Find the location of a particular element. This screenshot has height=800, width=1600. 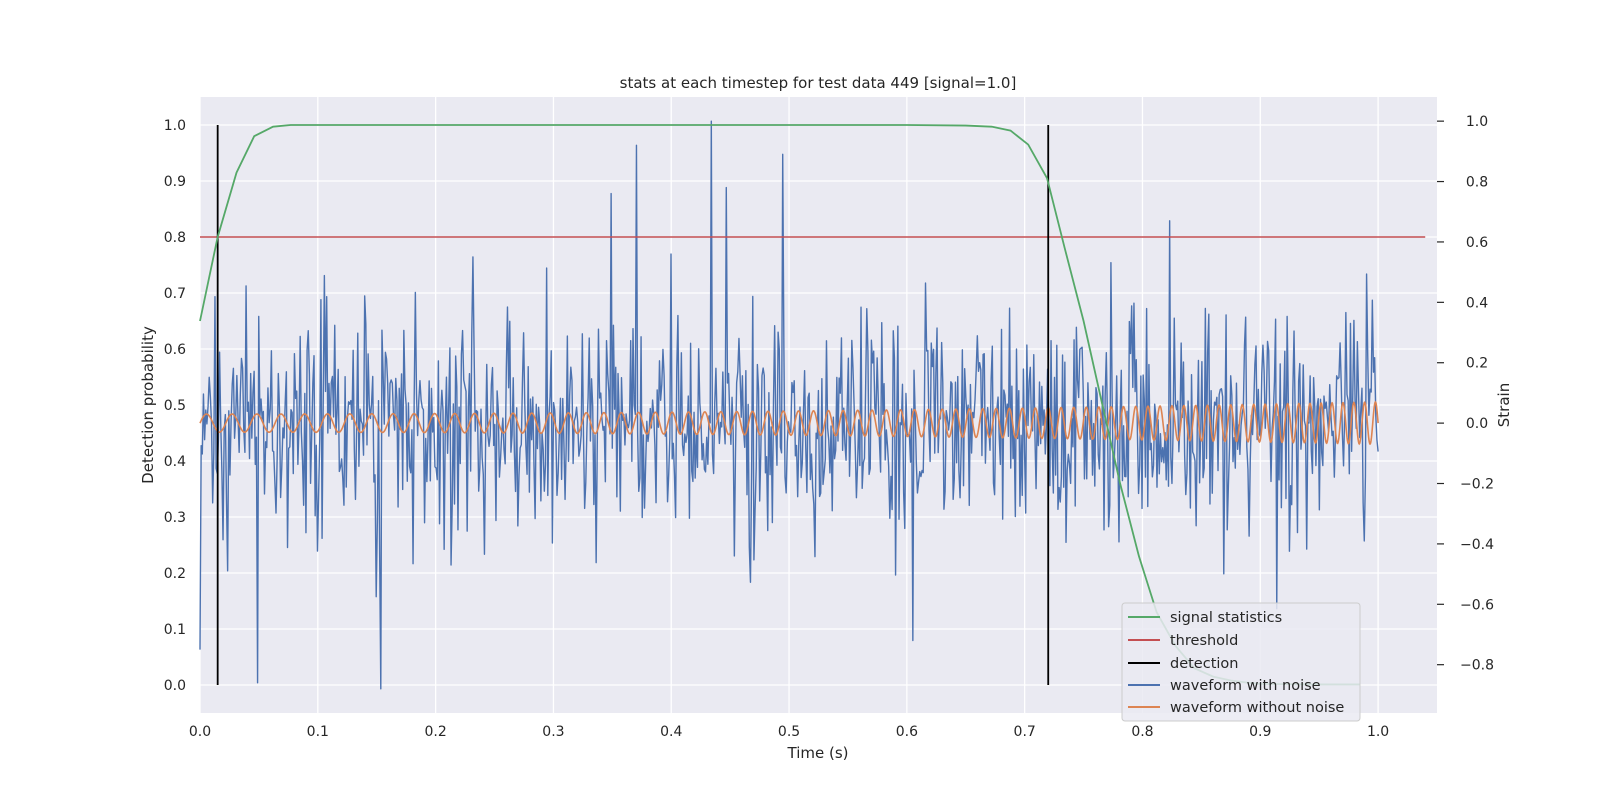

x-tick-label: 0.4 is located at coordinates (671, 732).